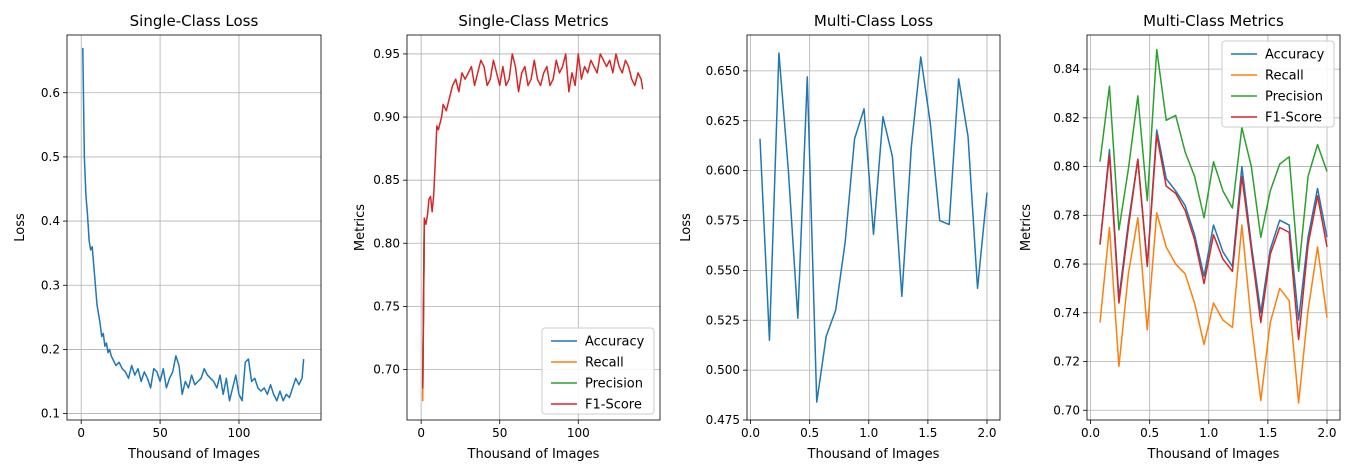 The height and width of the screenshot is (476, 1358). What do you see at coordinates (723, 320) in the screenshot?
I see `y-tick-label: 0.525` at bounding box center [723, 320].